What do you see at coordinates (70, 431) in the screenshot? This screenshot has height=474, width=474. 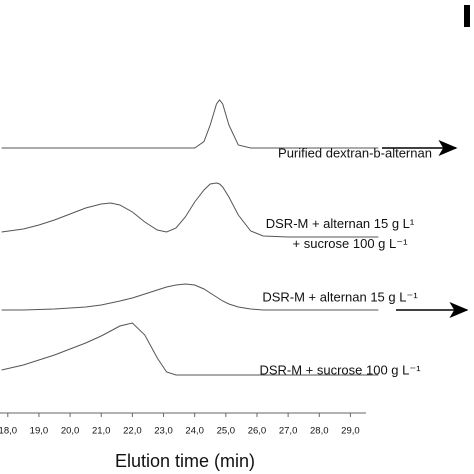 I see `x-tick-label: 20,0` at bounding box center [70, 431].